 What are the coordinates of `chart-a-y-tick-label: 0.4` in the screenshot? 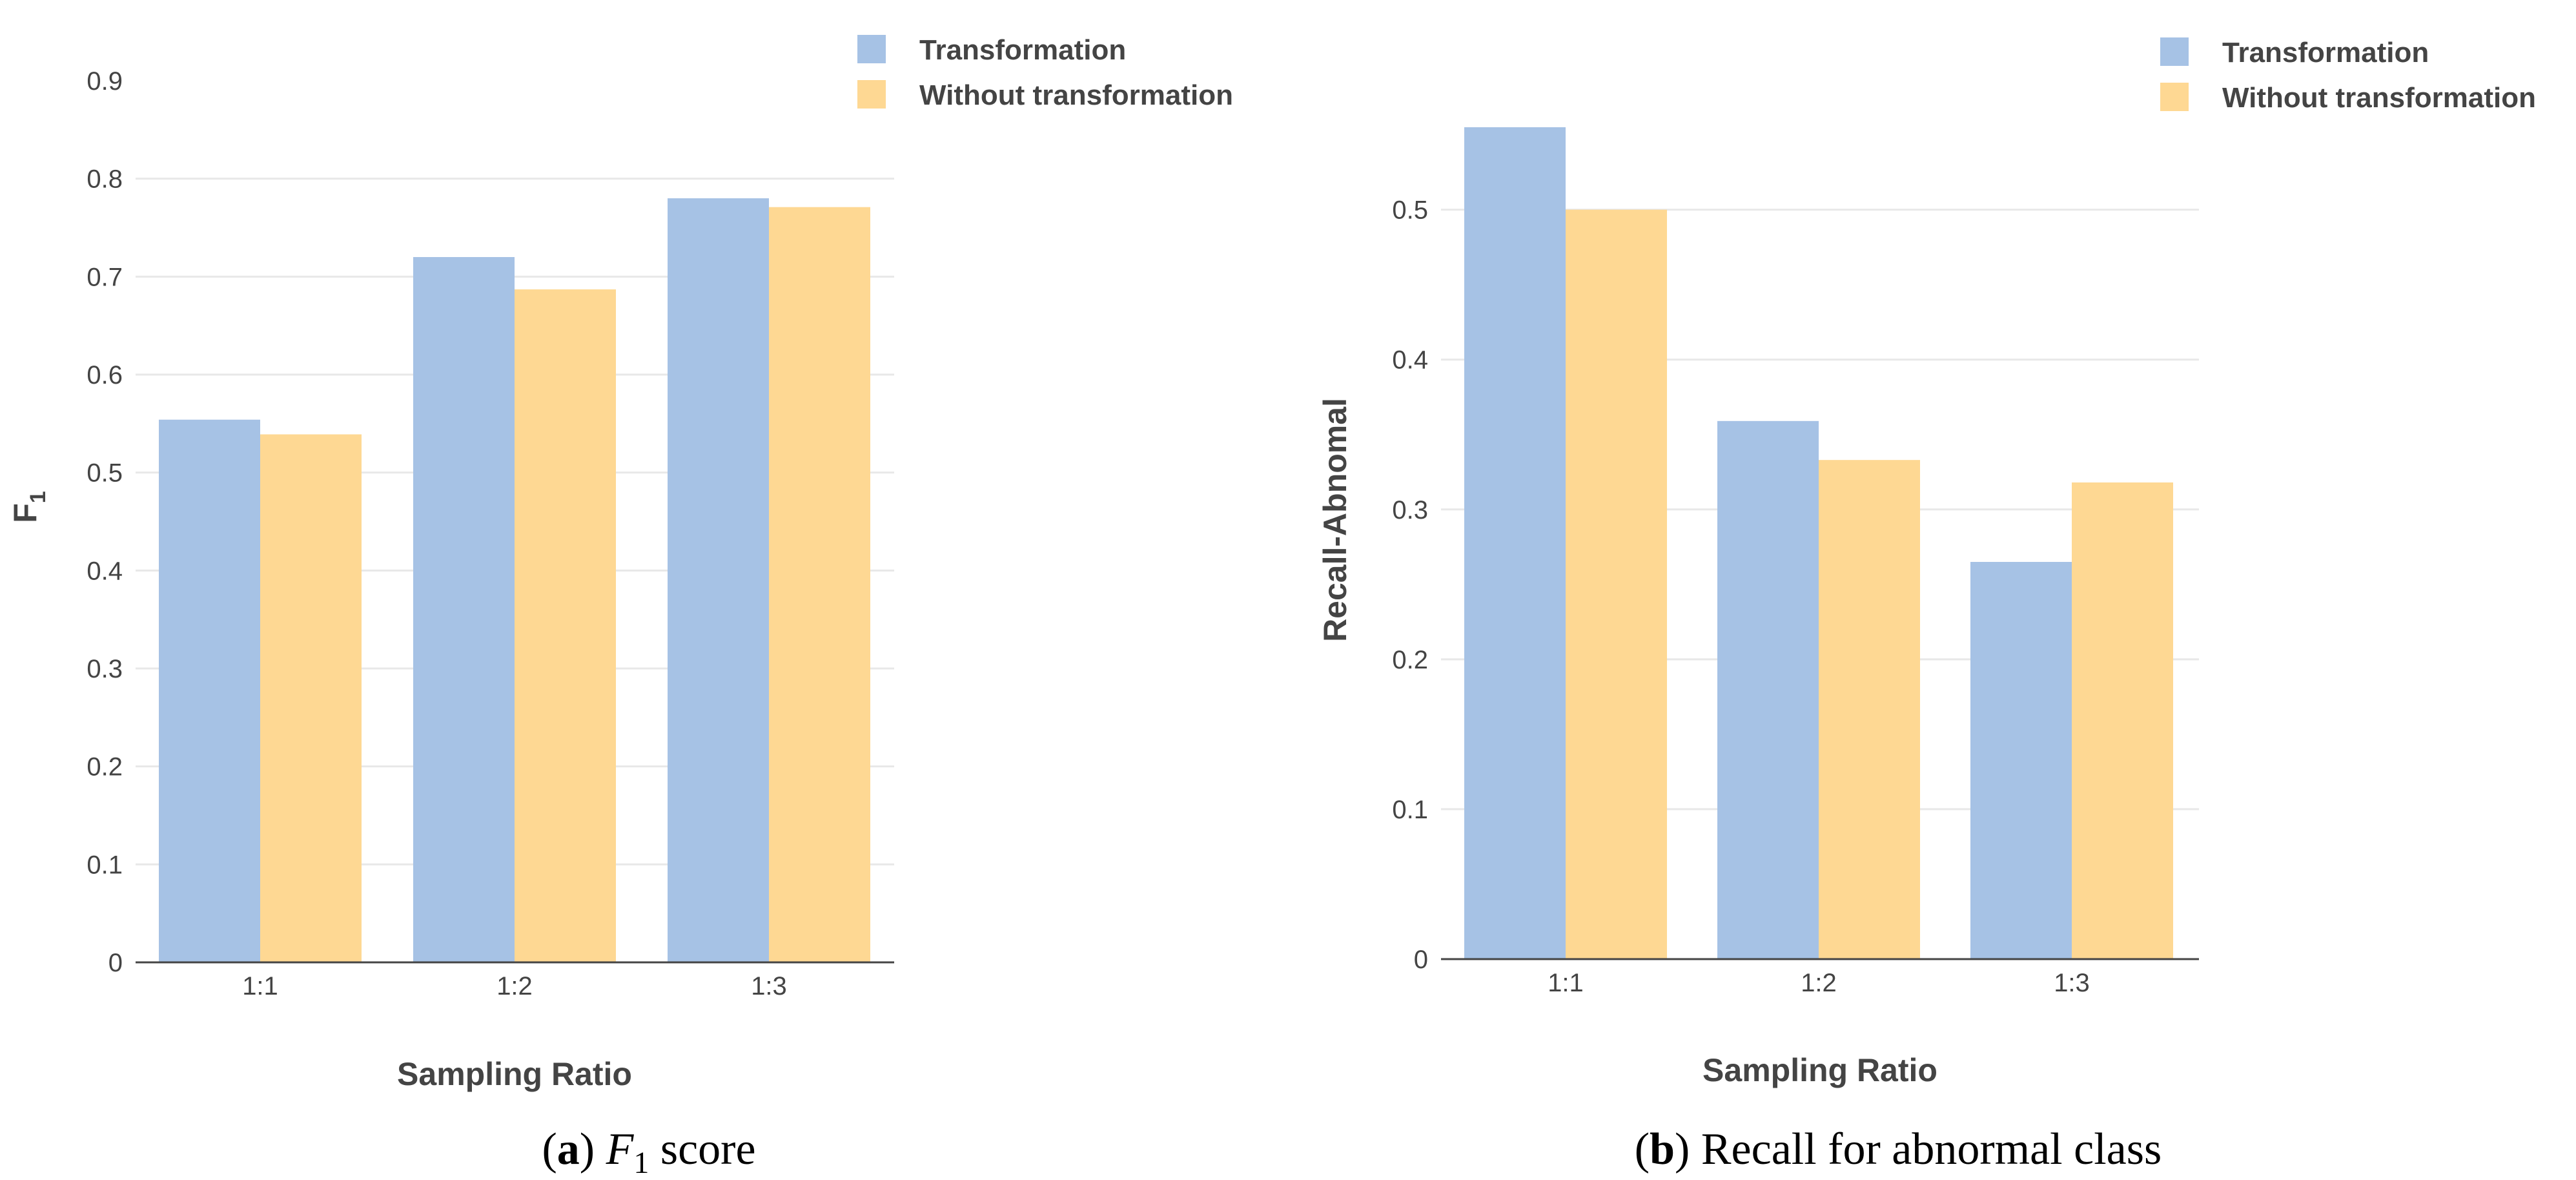 It's located at (105, 571).